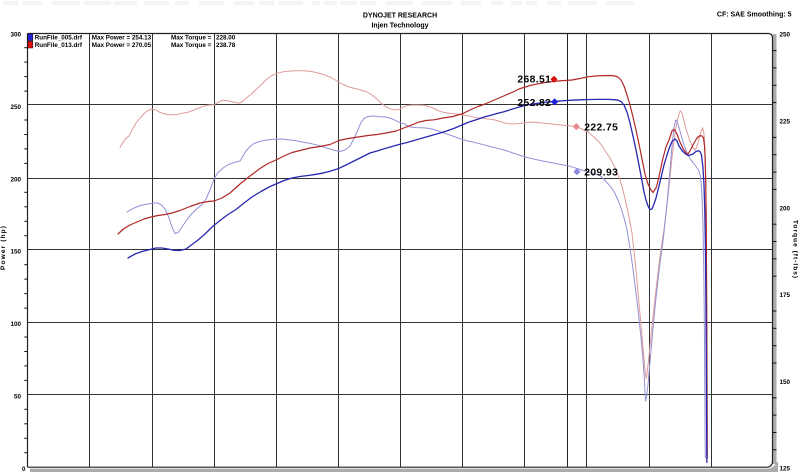 The width and height of the screenshot is (800, 472). What do you see at coordinates (400, 16) in the screenshot?
I see `svg-text: DYNOJET RESEARCH` at bounding box center [400, 16].